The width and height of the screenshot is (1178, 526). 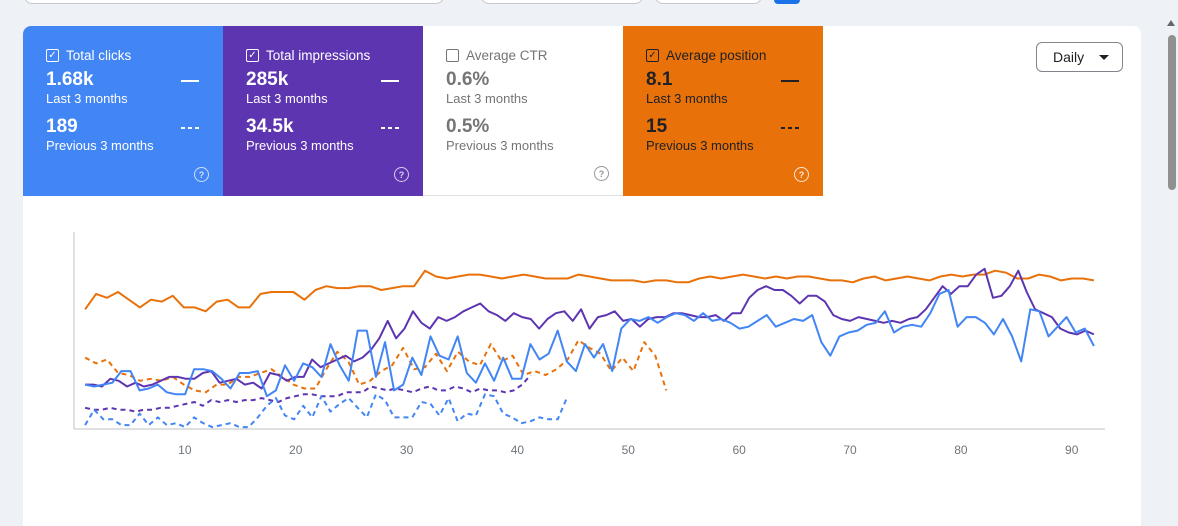 What do you see at coordinates (452, 55) in the screenshot?
I see `checkbox-unchecked-icon` at bounding box center [452, 55].